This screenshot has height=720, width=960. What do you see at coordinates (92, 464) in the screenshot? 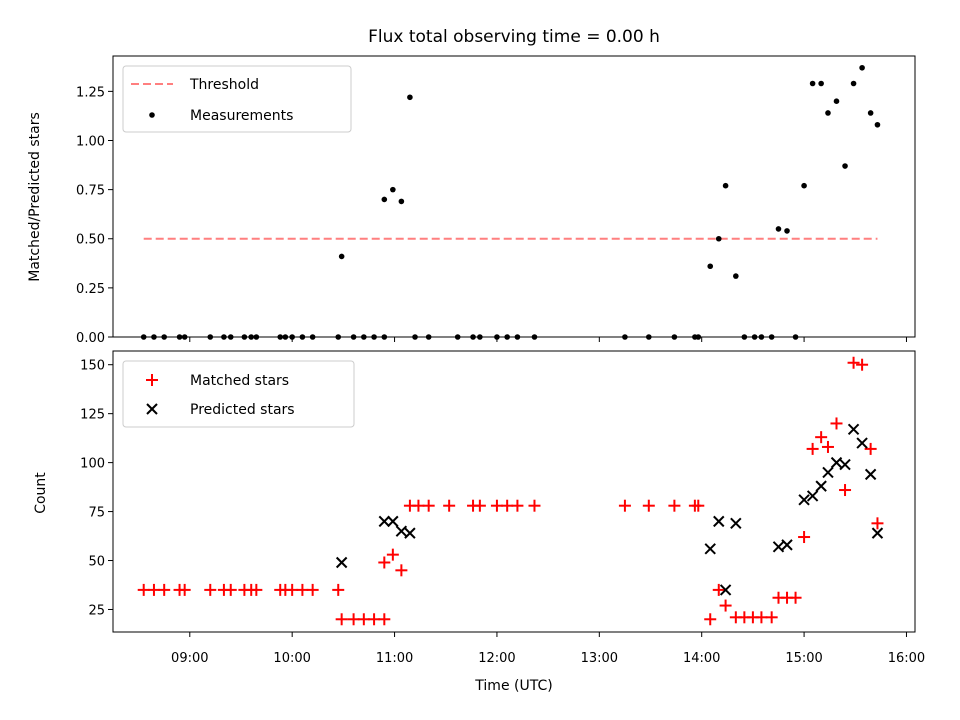
I see `y-tick-label: 100` at bounding box center [92, 464].